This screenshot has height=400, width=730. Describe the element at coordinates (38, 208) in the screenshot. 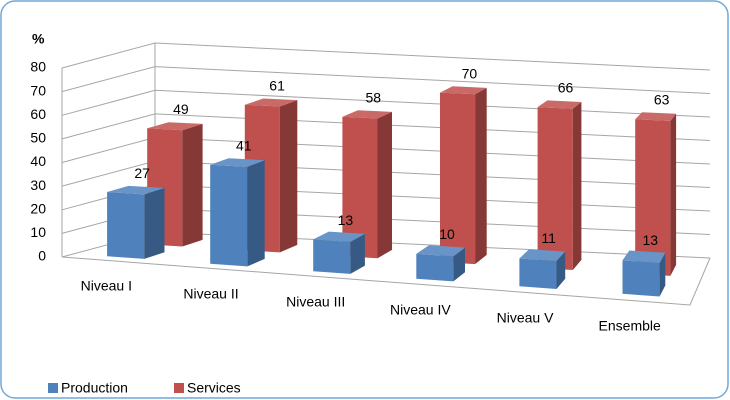

I see `y-tick-label: 20` at that location.